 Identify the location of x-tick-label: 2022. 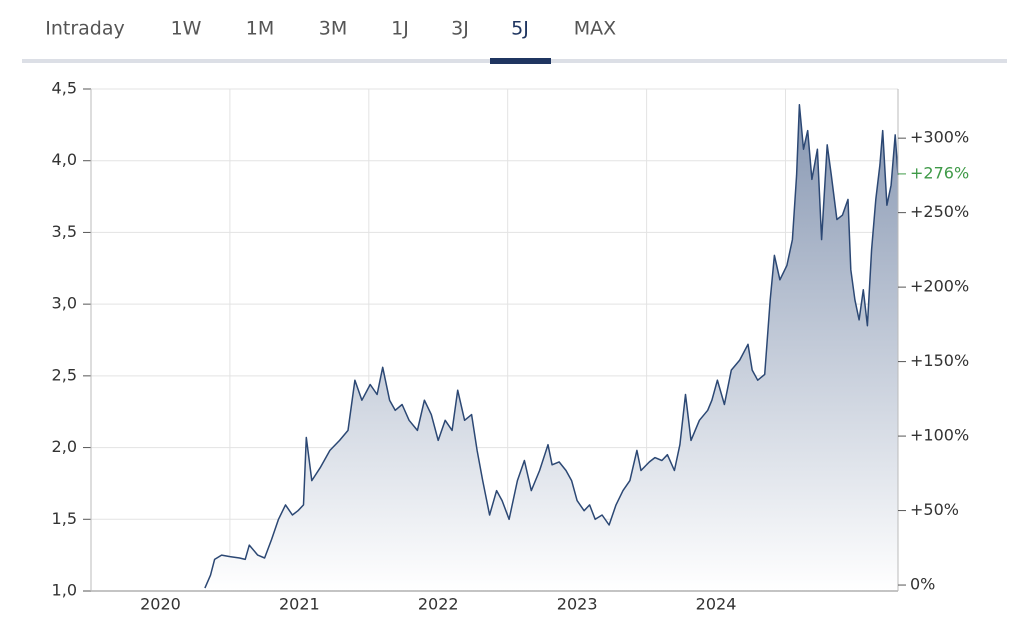
(438, 604).